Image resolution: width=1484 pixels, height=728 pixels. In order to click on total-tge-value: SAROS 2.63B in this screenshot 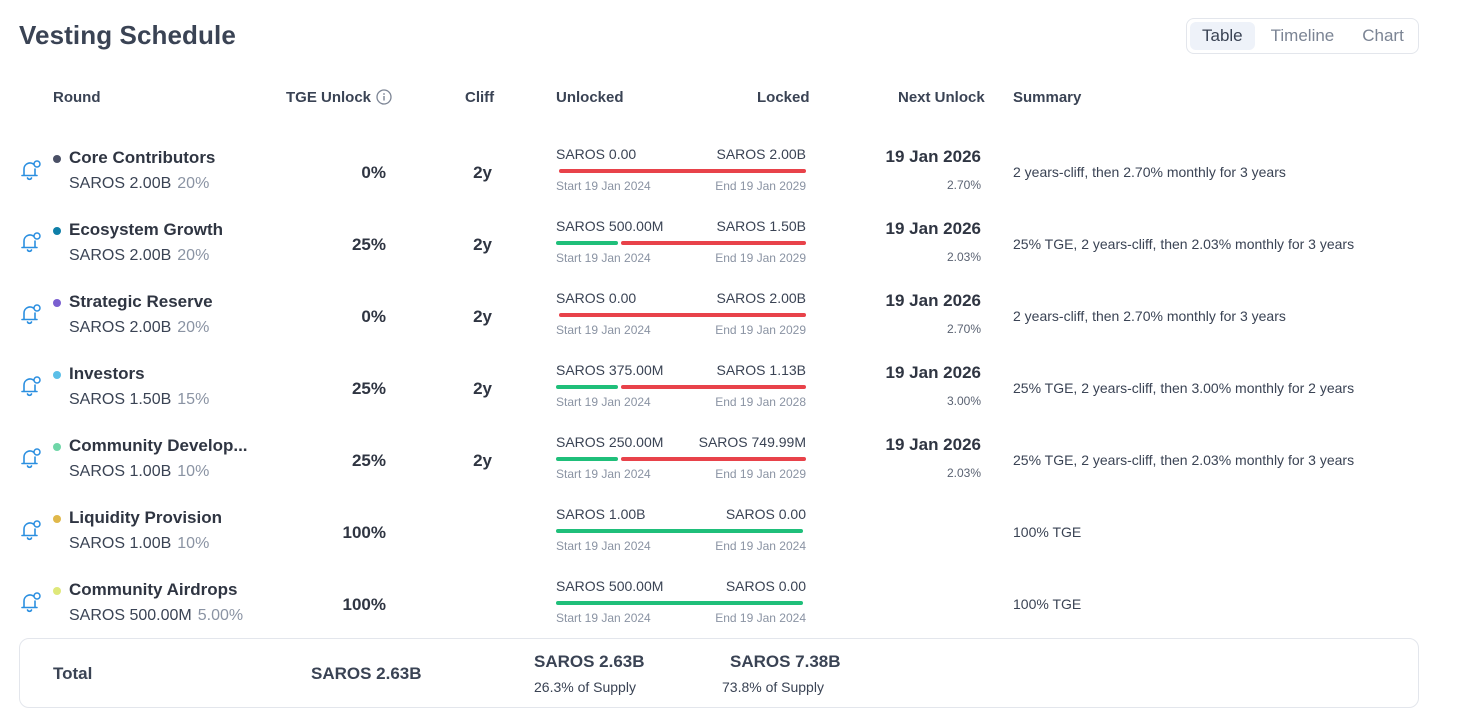, I will do `click(366, 673)`.